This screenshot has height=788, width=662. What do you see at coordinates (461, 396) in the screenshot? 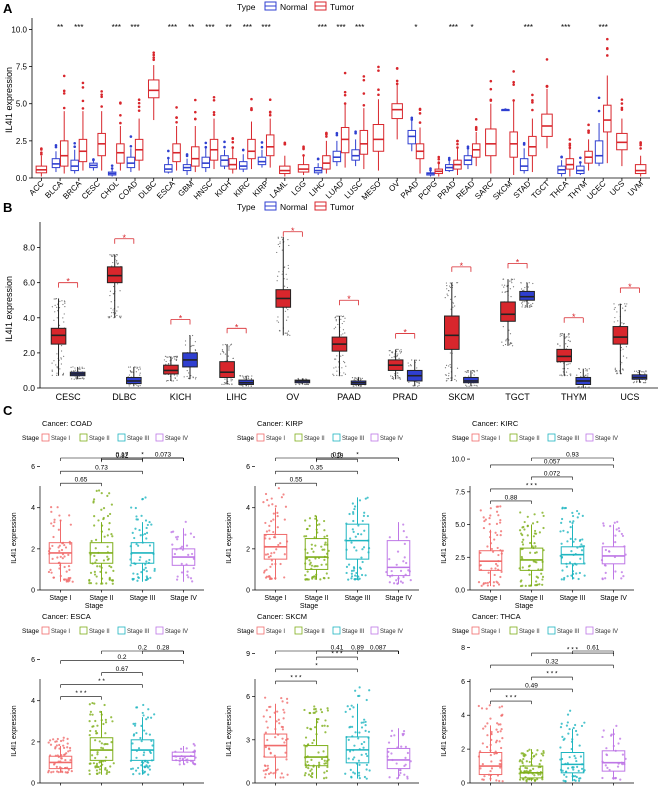
I see `x-tick-label: SKCM` at bounding box center [461, 396].